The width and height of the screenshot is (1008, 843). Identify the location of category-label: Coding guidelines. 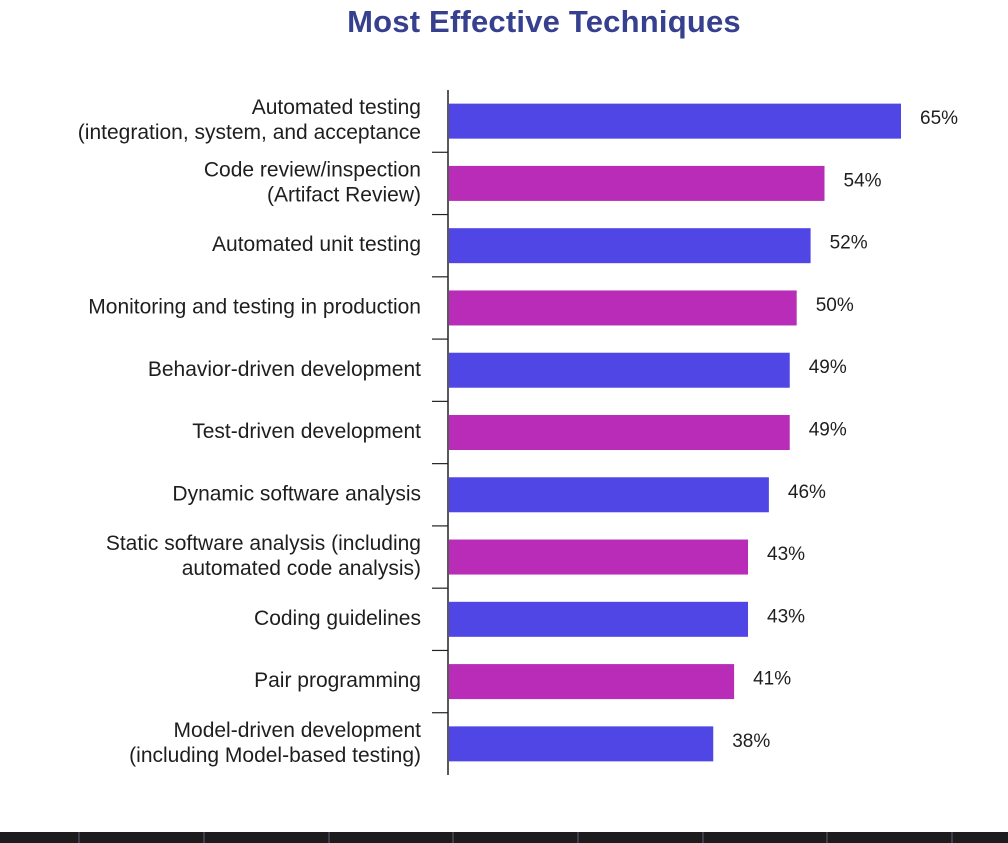
(337, 618).